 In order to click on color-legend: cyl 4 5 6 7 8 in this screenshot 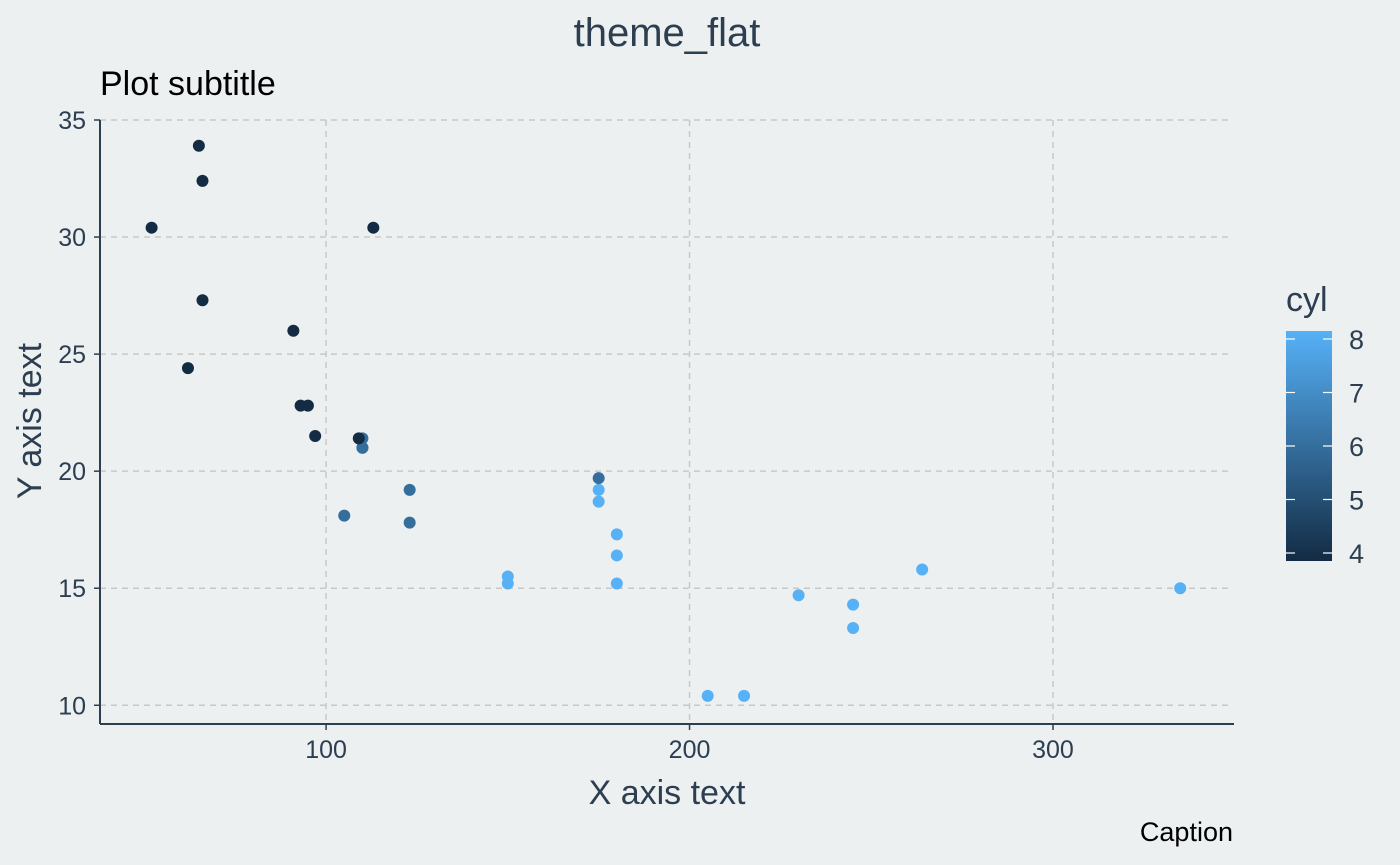, I will do `click(1325, 425)`.